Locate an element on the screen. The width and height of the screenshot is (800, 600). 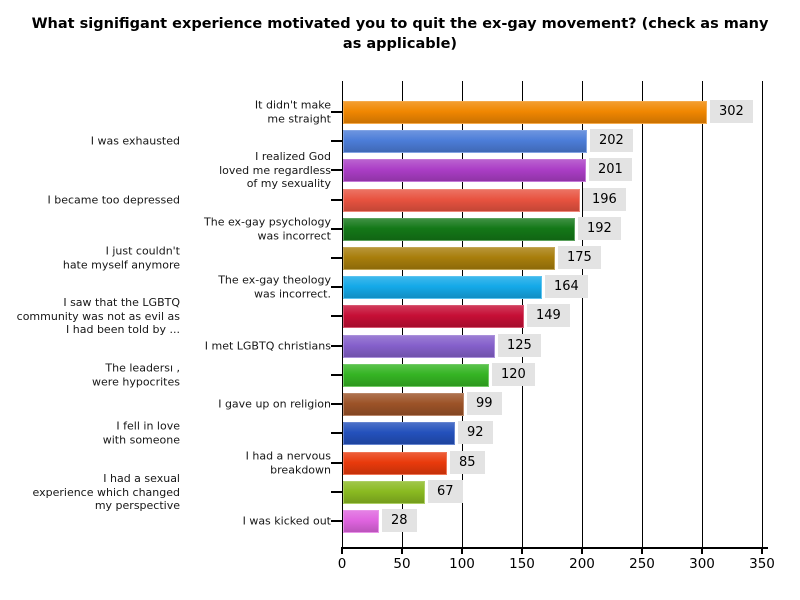
x-tick-label: 0 is located at coordinates (342, 564).